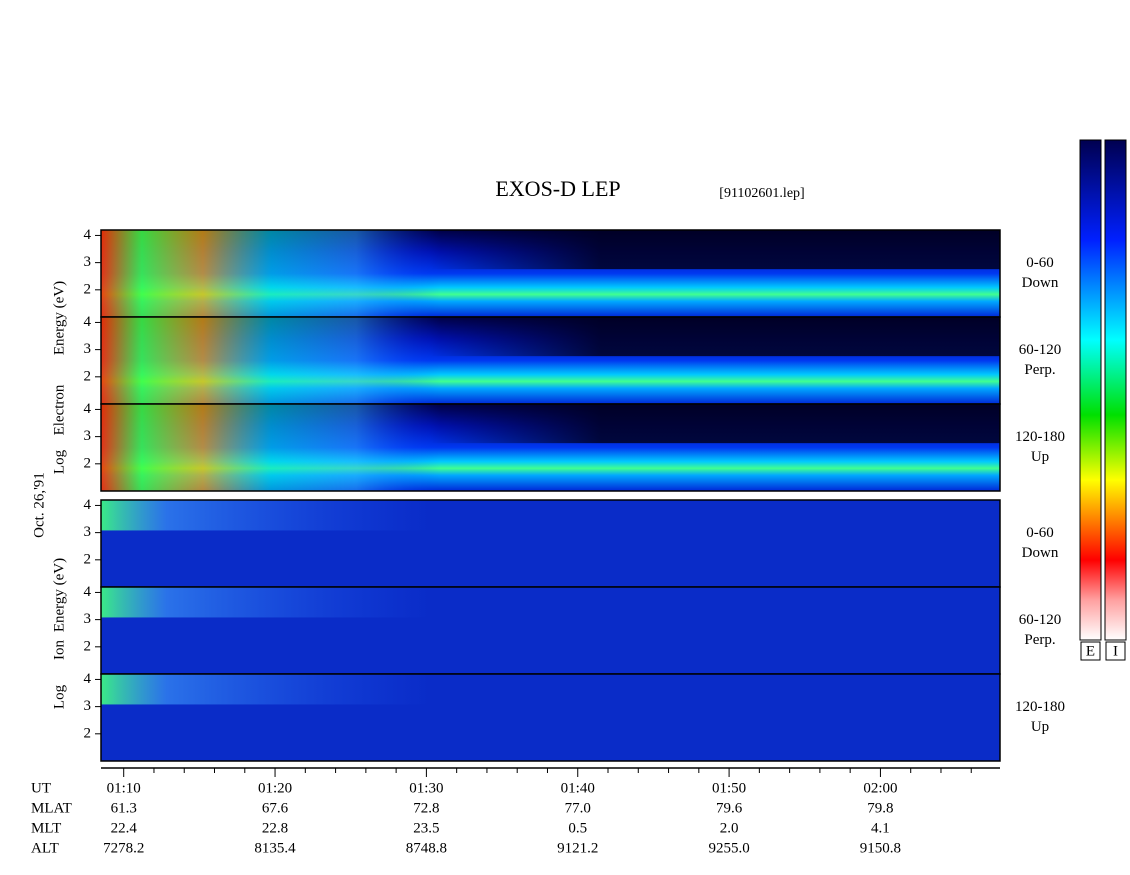 The height and width of the screenshot is (875, 1130). I want to click on date-label: Oct. 26,'91, so click(39, 505).